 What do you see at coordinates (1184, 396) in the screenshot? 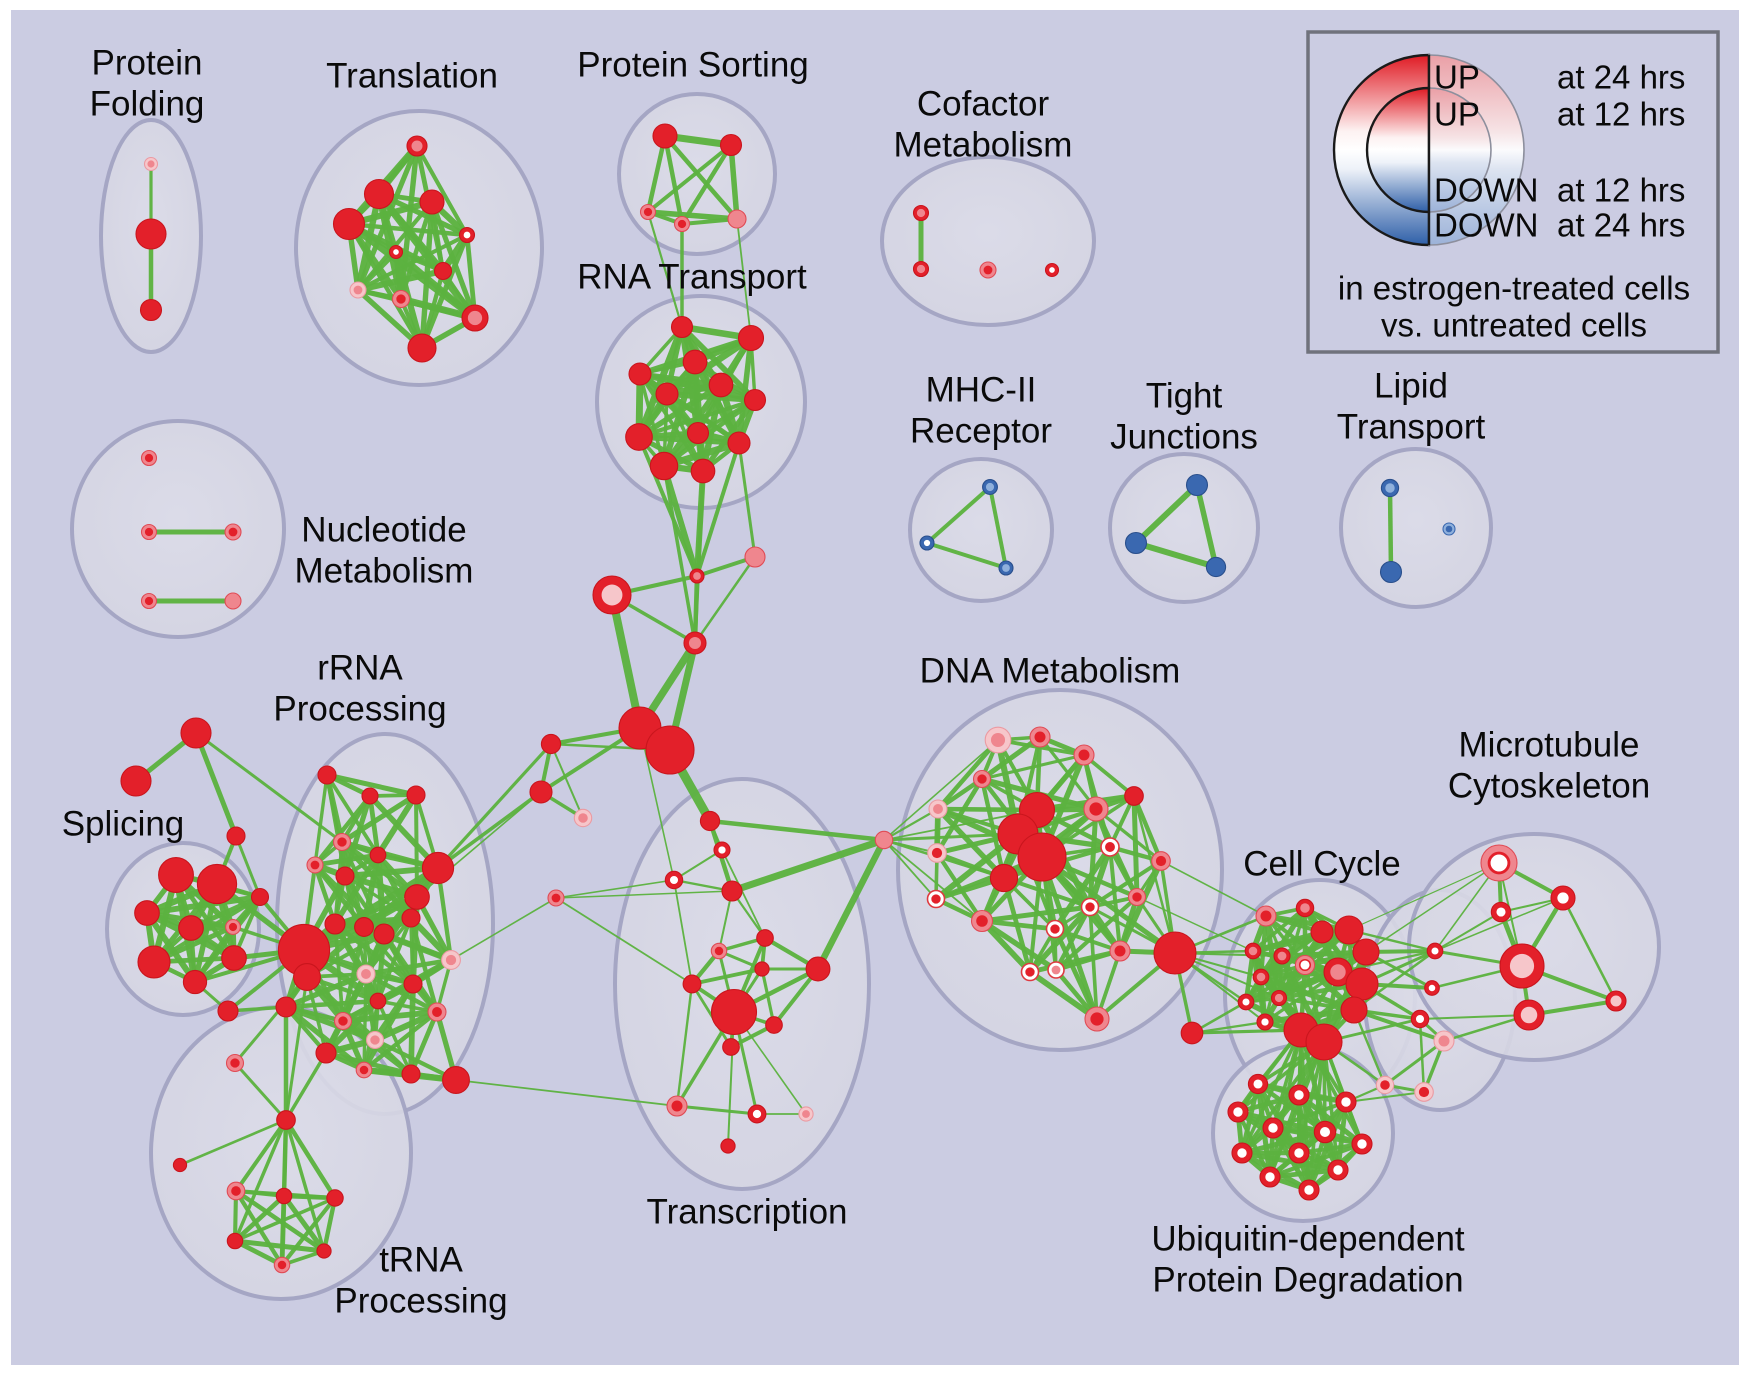
I see `cluster-label-tight-junctions: Tight` at bounding box center [1184, 396].